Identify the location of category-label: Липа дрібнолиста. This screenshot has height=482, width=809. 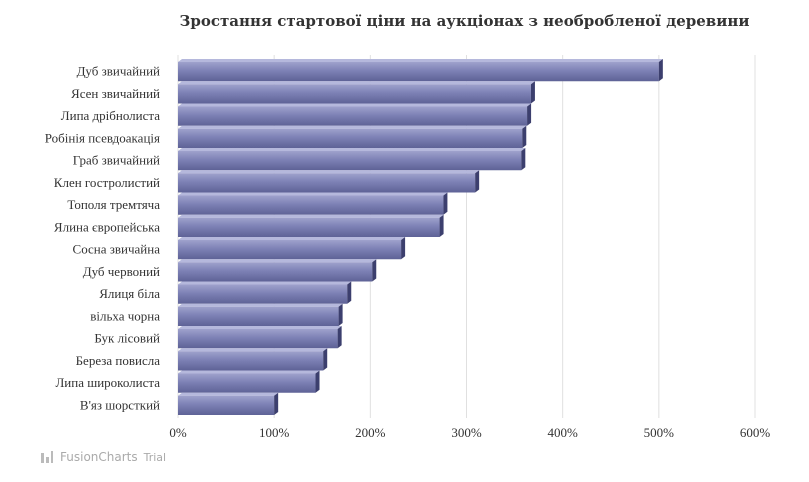
(110, 115).